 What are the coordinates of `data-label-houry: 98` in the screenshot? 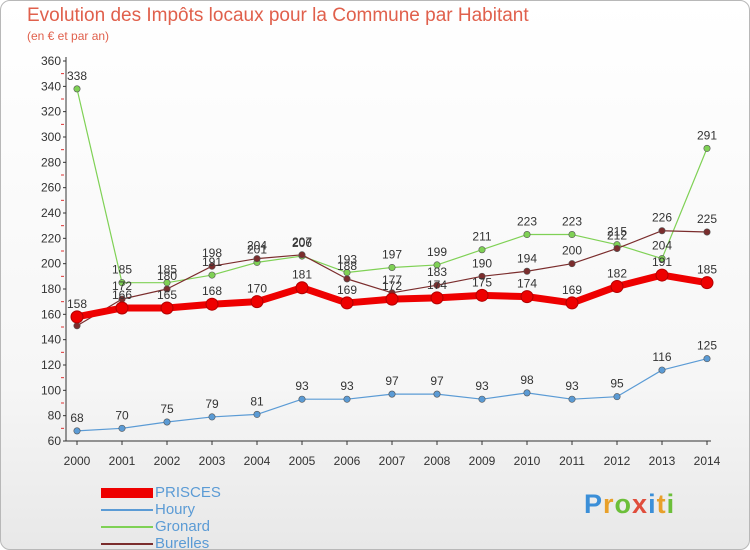 It's located at (527, 380).